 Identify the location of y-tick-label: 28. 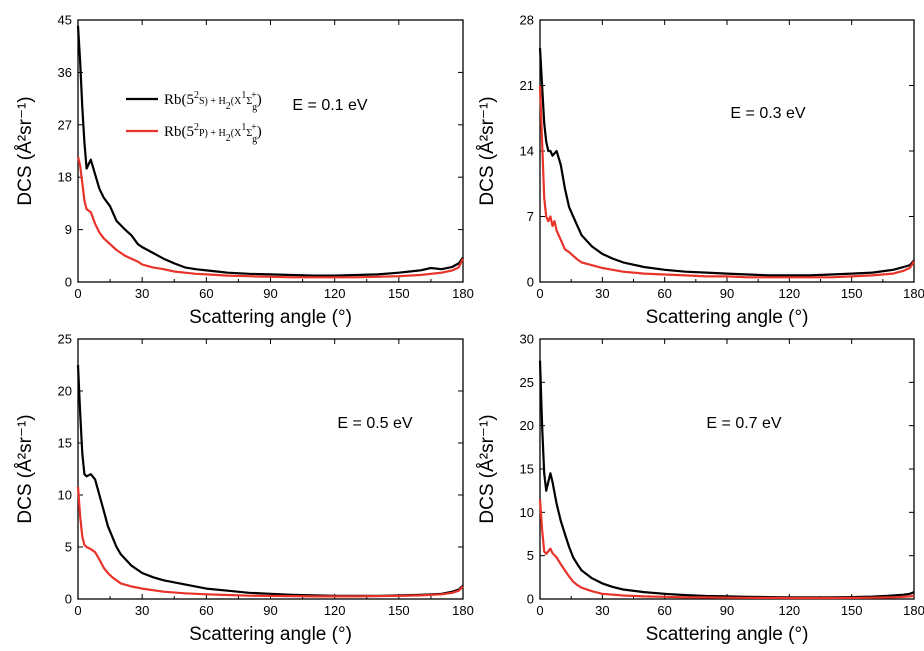
(527, 20).